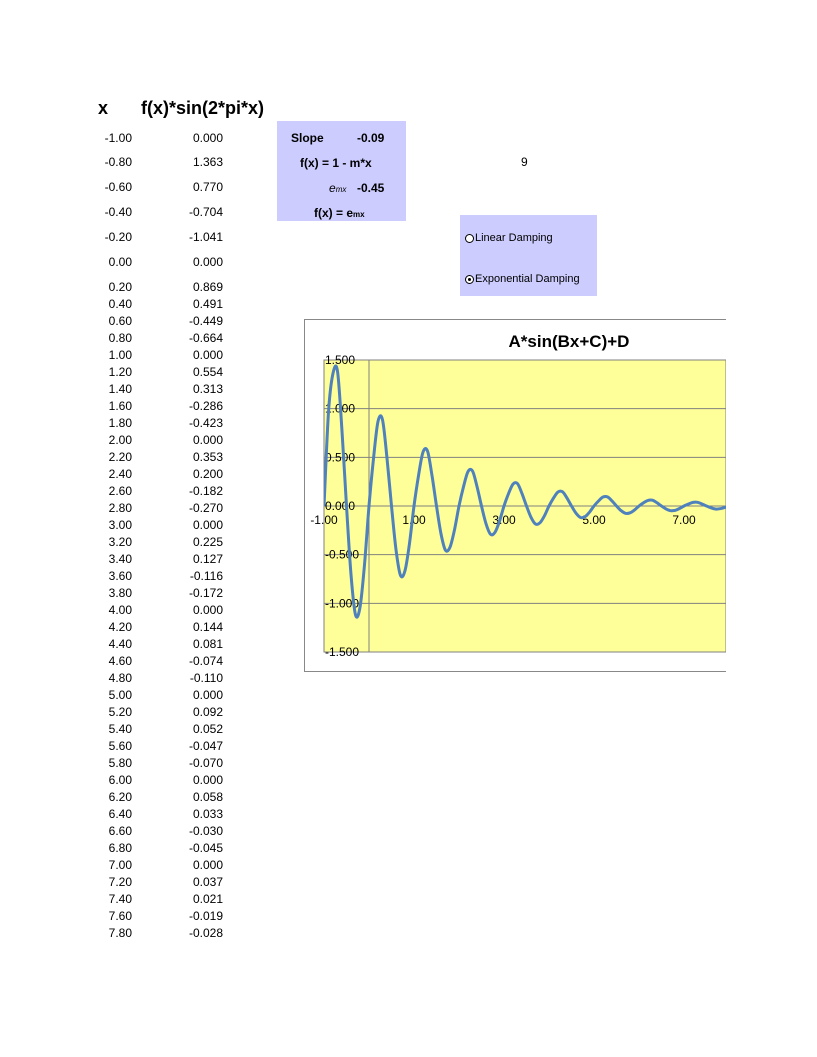 The width and height of the screenshot is (817, 1057). Describe the element at coordinates (205, 491) in the screenshot. I see `fx-cell: -0.182` at that location.